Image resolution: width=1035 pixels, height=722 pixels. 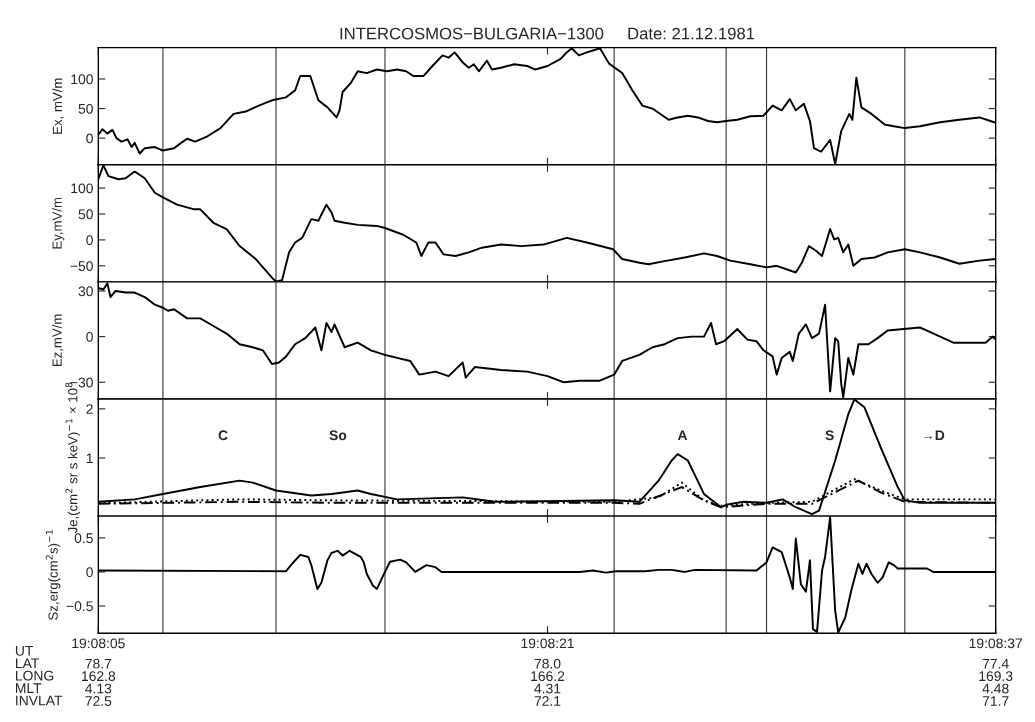 I want to click on annotation: C, so click(x=223, y=435).